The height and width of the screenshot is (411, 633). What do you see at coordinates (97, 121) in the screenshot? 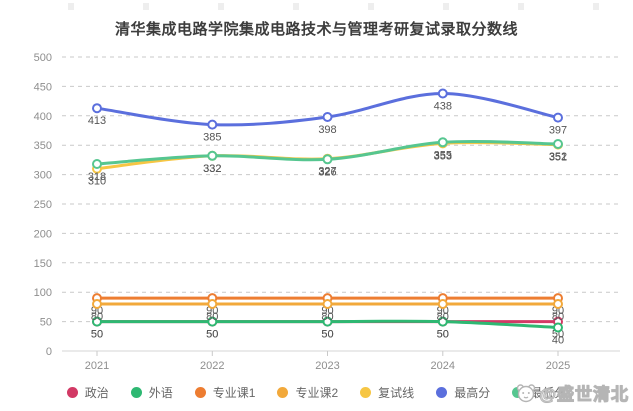
I see `series-point-label-highest-score: 413` at bounding box center [97, 121].